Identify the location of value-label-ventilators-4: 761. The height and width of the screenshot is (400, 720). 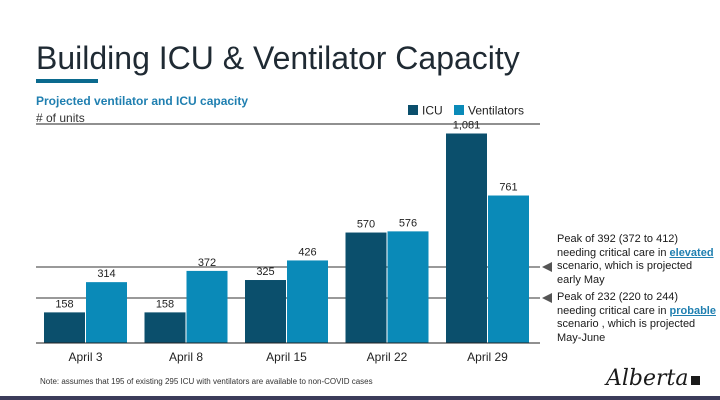
(508, 188).